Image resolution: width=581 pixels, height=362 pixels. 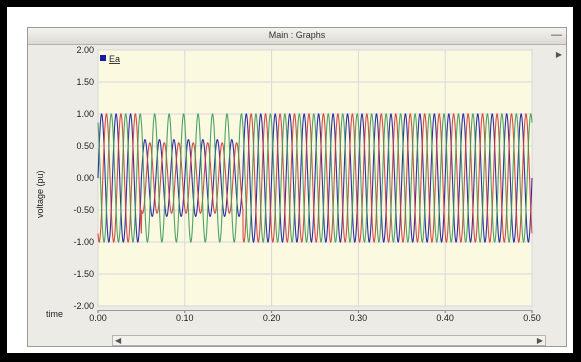 What do you see at coordinates (40, 194) in the screenshot?
I see `y-axis-label: voltage (pu)` at bounding box center [40, 194].